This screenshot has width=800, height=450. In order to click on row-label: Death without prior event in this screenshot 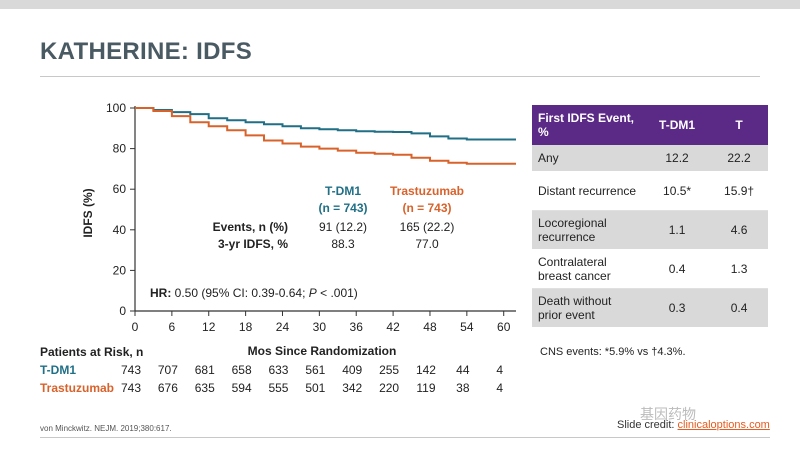, I will do `click(588, 308)`.